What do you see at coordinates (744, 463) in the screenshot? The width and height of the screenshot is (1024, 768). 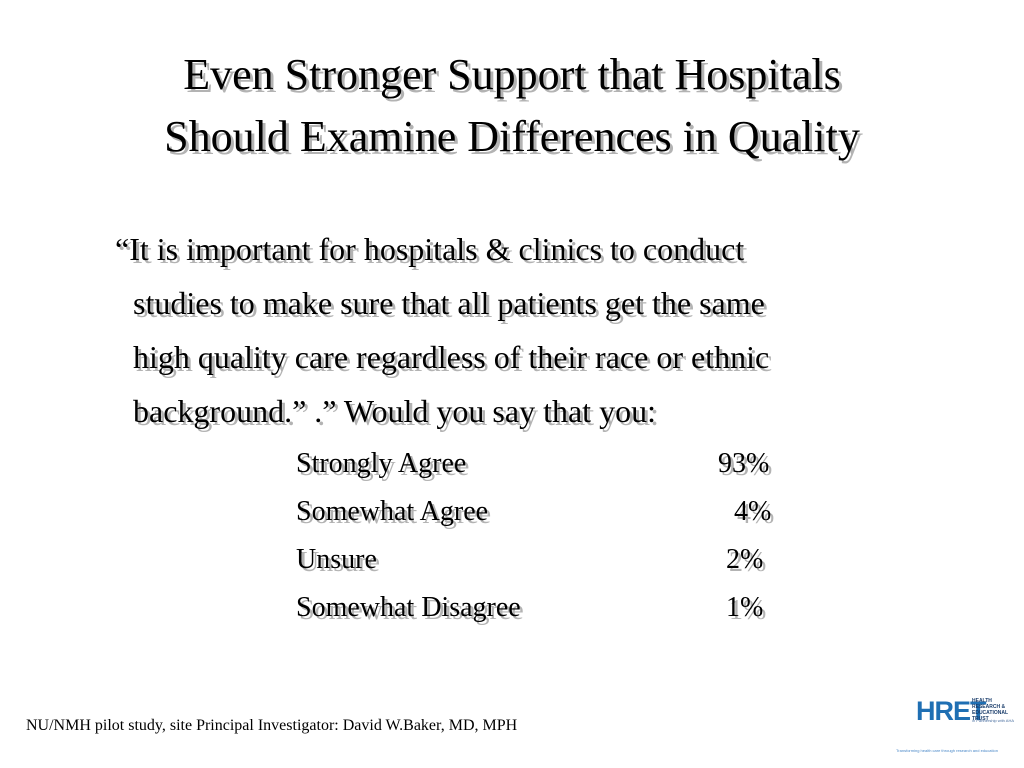 I see `response-percent: 93%` at bounding box center [744, 463].